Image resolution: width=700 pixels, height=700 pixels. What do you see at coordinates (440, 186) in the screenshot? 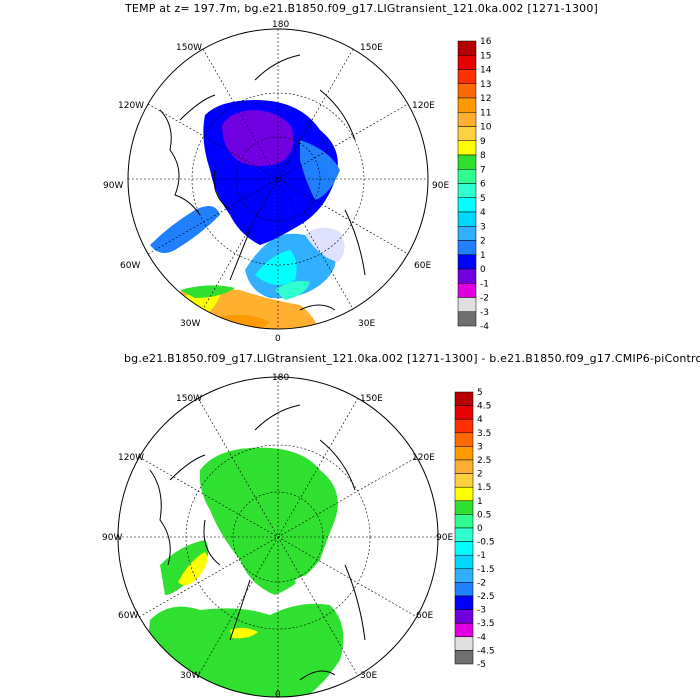
I see `top-label-90e: 90E` at bounding box center [440, 186].